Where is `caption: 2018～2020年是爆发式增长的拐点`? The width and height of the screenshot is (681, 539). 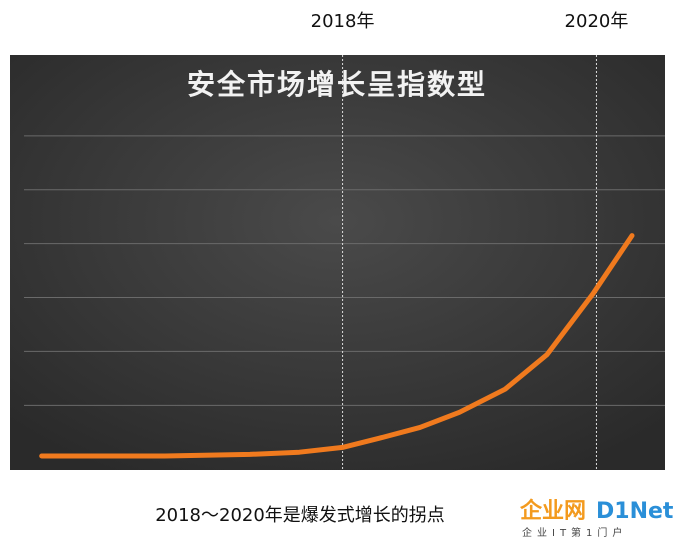 caption: 2018～2020年是爆发式增长的拐点 is located at coordinates (300, 515).